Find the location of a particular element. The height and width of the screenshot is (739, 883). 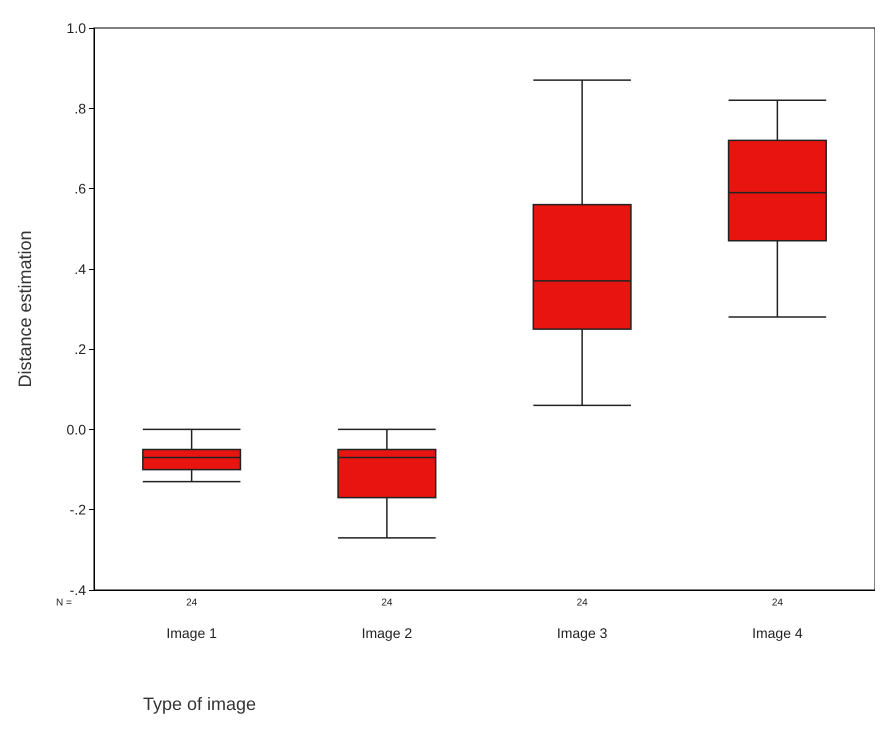

y-tick-label: .4 is located at coordinates (80, 268).